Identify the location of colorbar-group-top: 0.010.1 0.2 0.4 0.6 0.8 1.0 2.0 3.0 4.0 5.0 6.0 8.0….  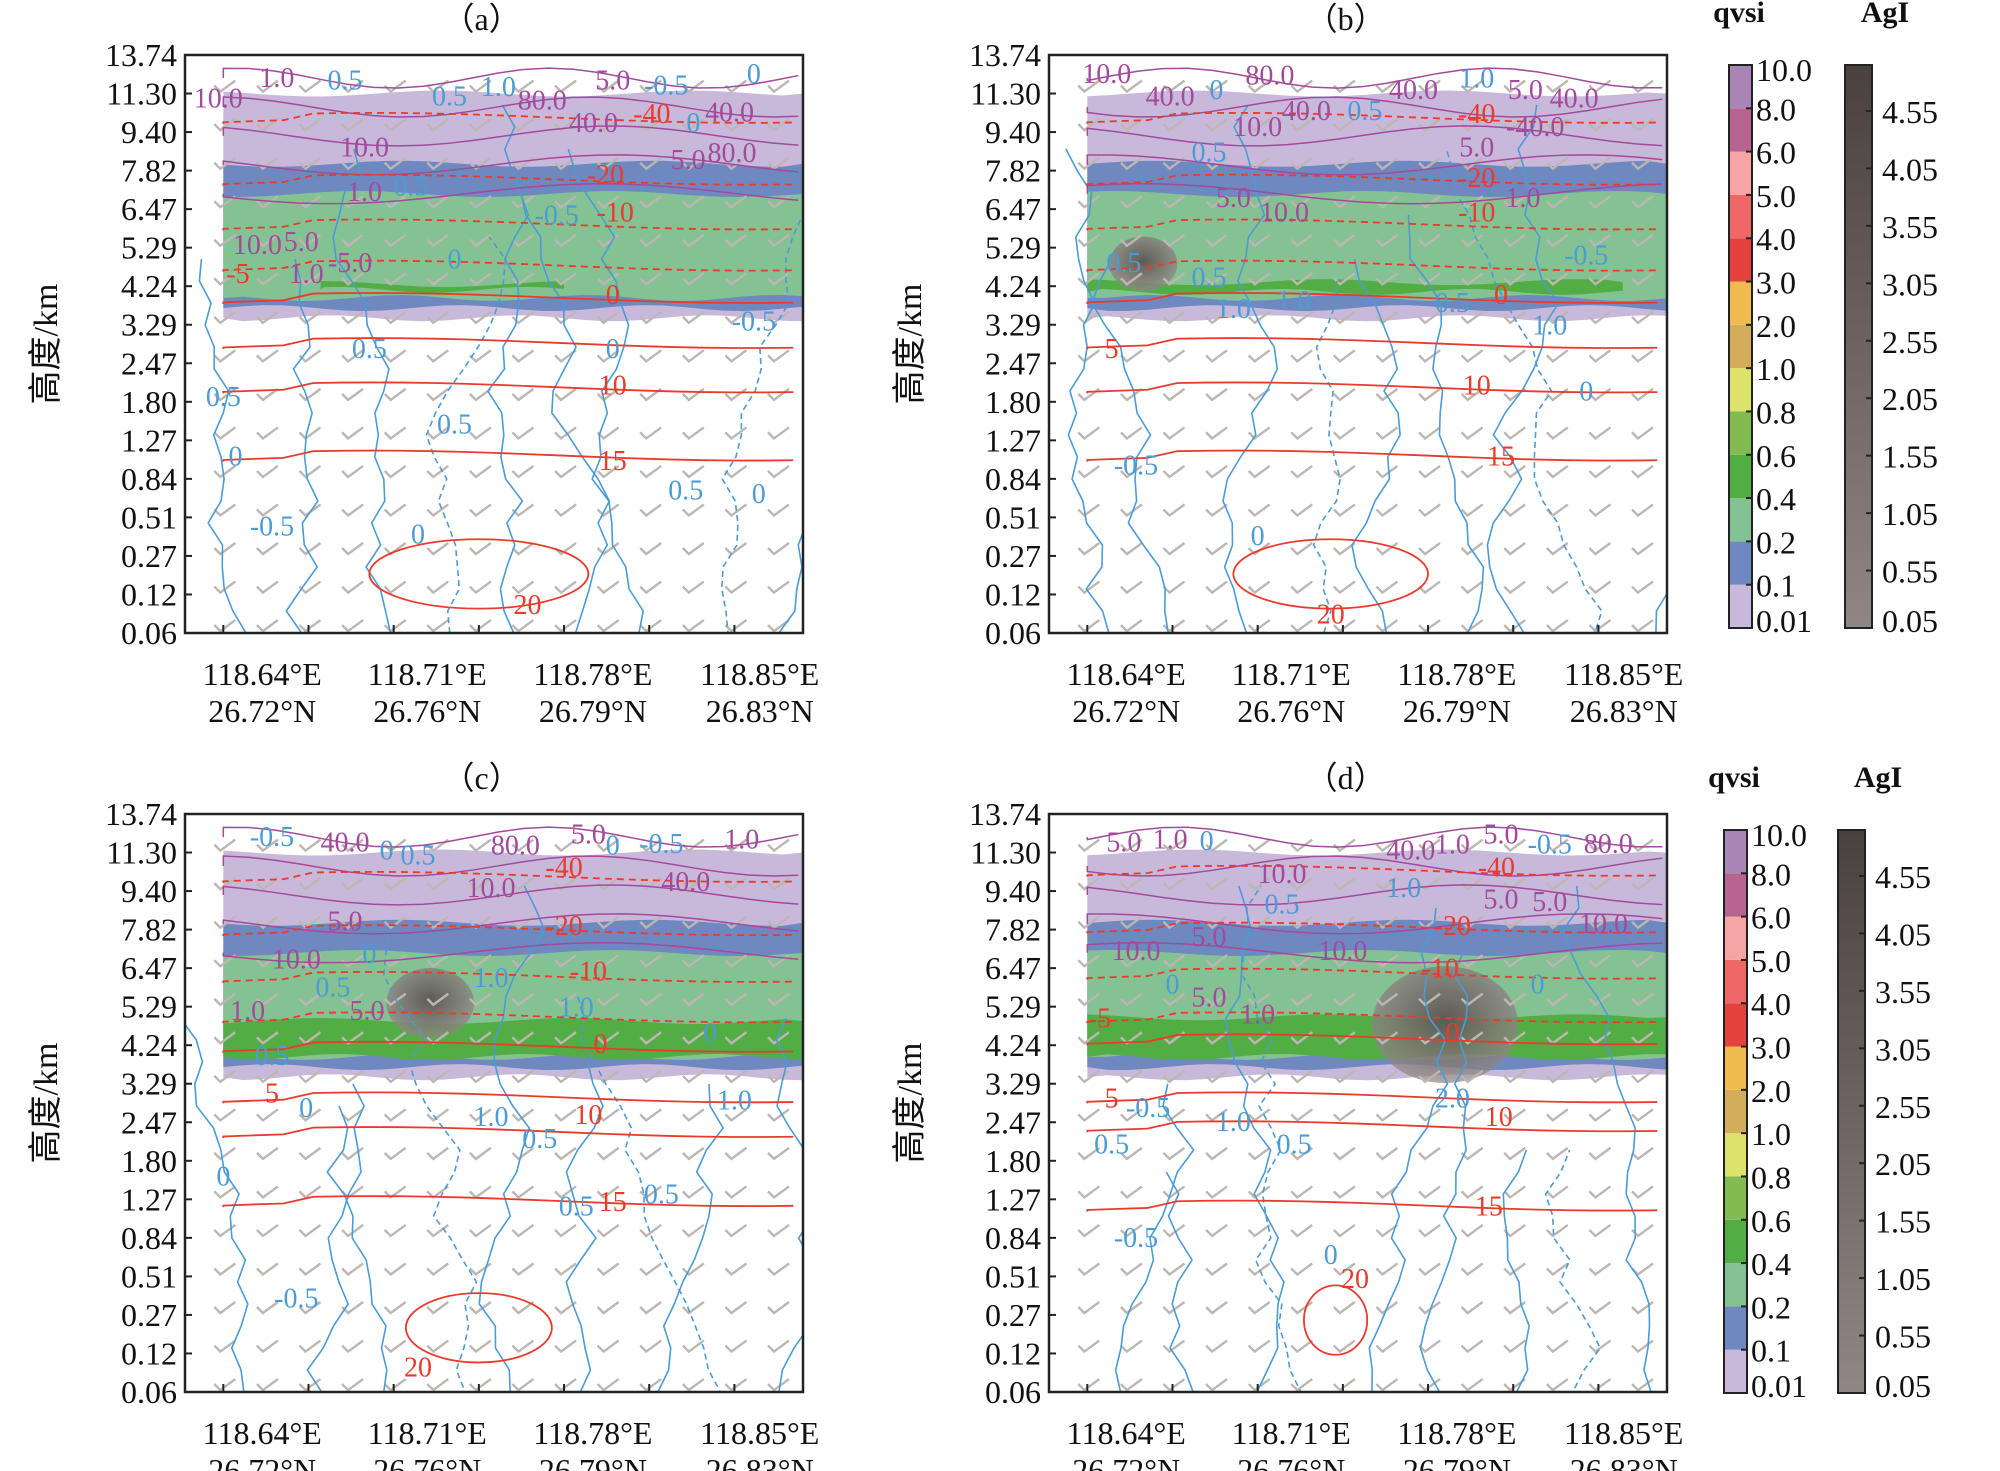
(1825, 319).